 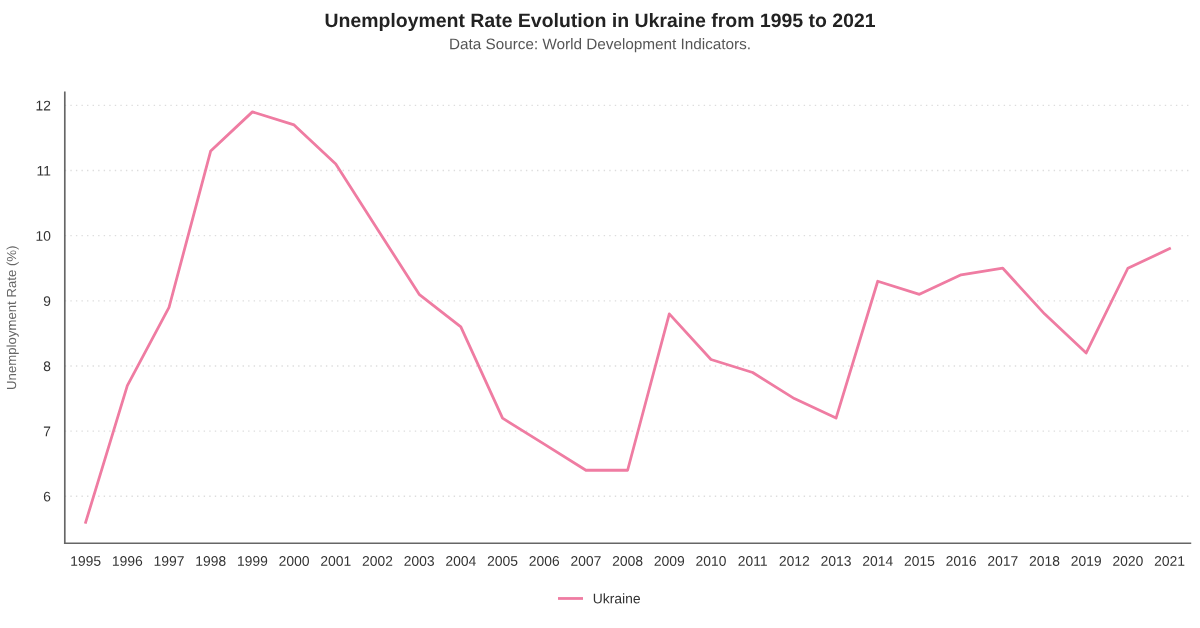 What do you see at coordinates (1169, 561) in the screenshot?
I see `x-tick-label: 2021` at bounding box center [1169, 561].